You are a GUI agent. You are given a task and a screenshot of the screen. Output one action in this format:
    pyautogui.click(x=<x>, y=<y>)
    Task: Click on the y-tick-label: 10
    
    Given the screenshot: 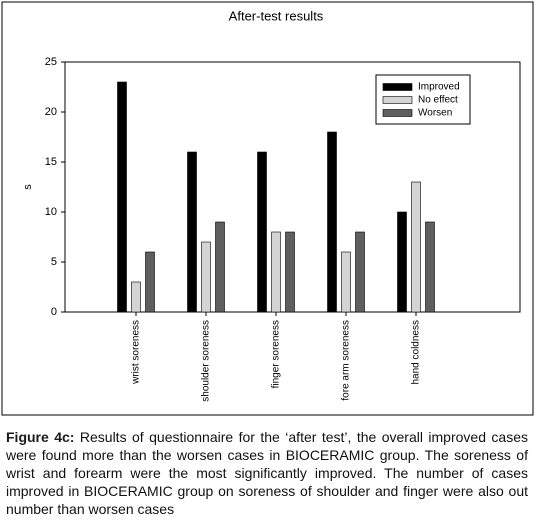 What is the action you would take?
    pyautogui.click(x=51, y=212)
    